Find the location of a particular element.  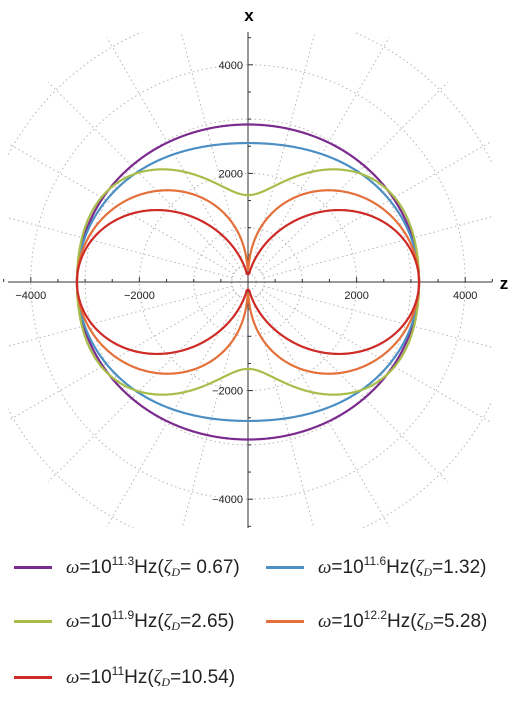

x-tick-label-1: 2000 is located at coordinates (231, 174).